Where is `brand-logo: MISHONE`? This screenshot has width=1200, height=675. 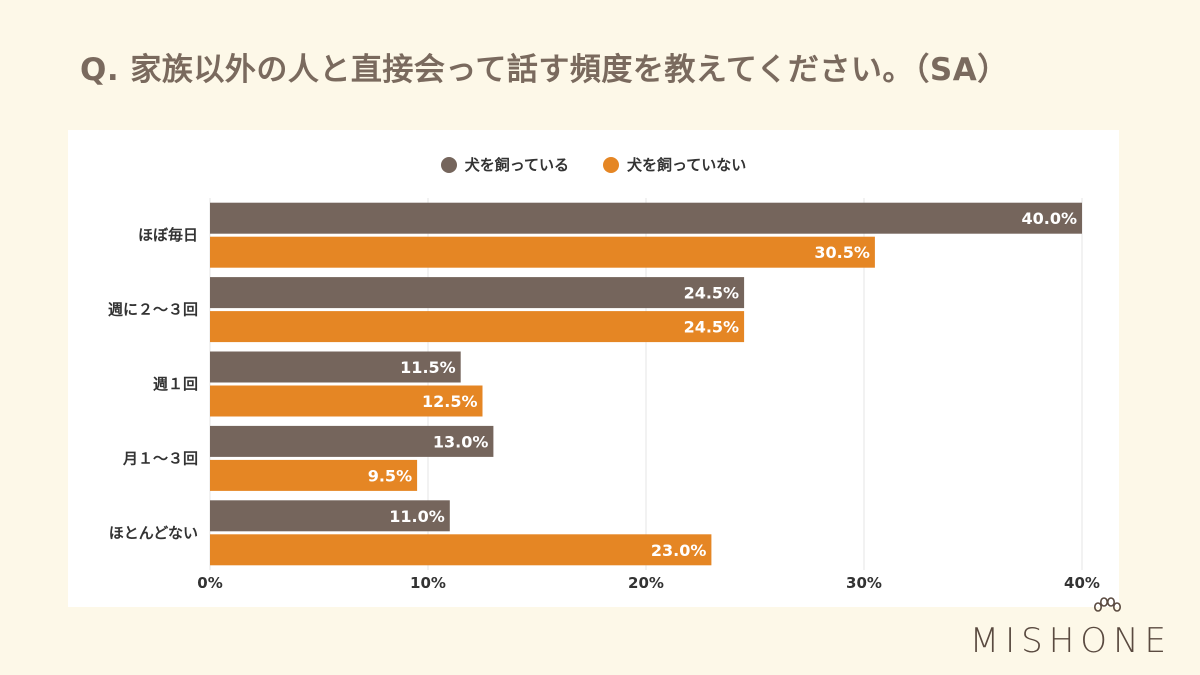
brand-logo: MISHONE is located at coordinates (1070, 629).